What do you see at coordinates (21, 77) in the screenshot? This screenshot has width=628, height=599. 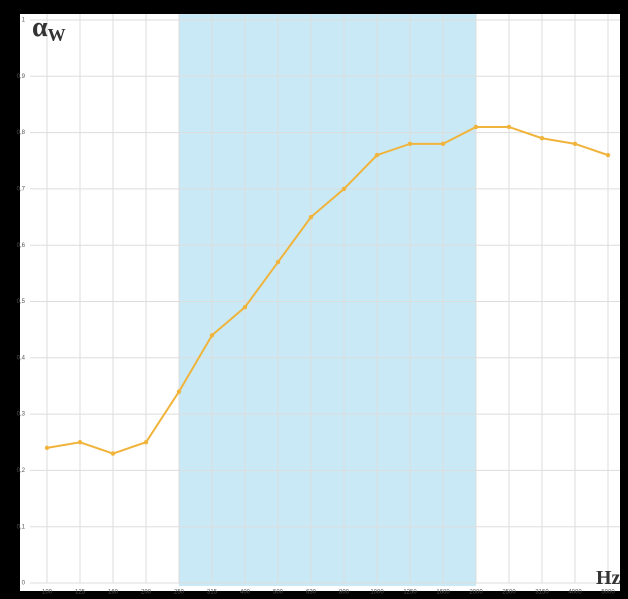 I see `y-tick-label: 0,9` at bounding box center [21, 77].